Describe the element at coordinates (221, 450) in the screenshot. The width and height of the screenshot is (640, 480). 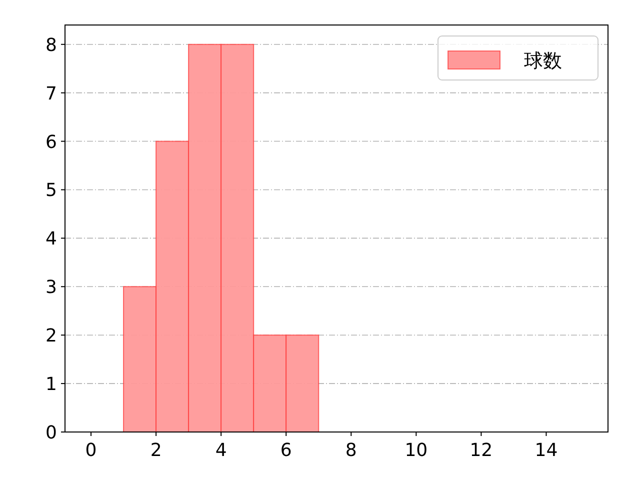
I see `x-tick-label: 4` at that location.